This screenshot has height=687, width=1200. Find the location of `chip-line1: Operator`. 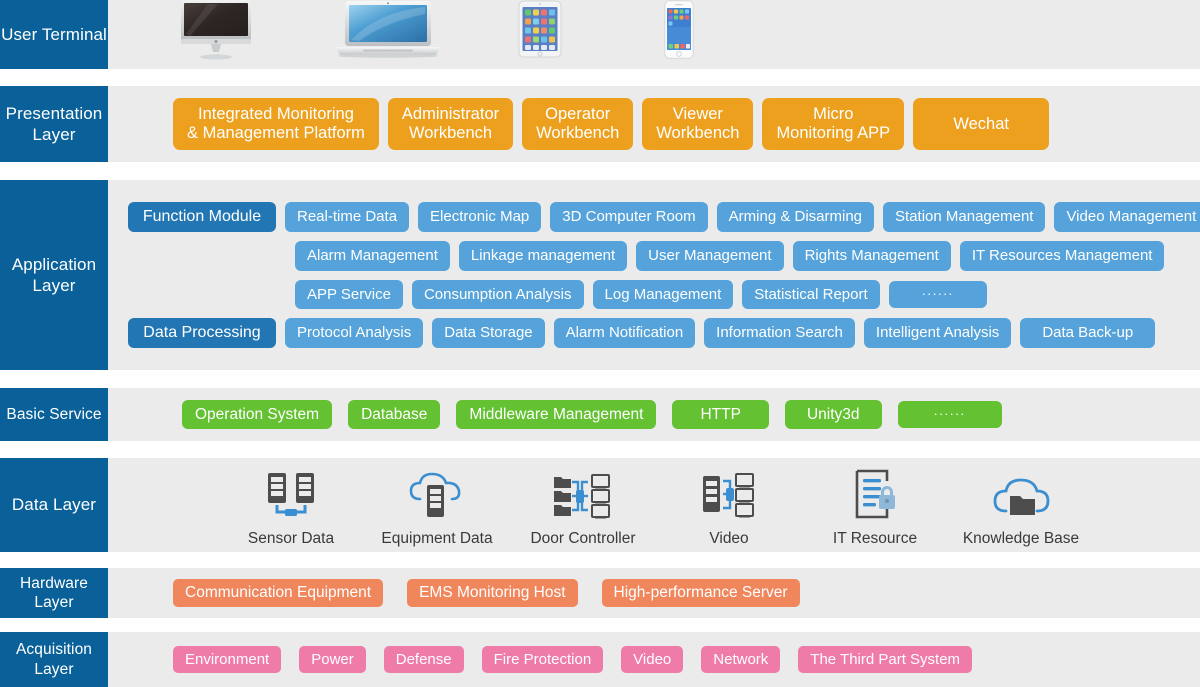

chip-line1: Operator is located at coordinates (578, 114).